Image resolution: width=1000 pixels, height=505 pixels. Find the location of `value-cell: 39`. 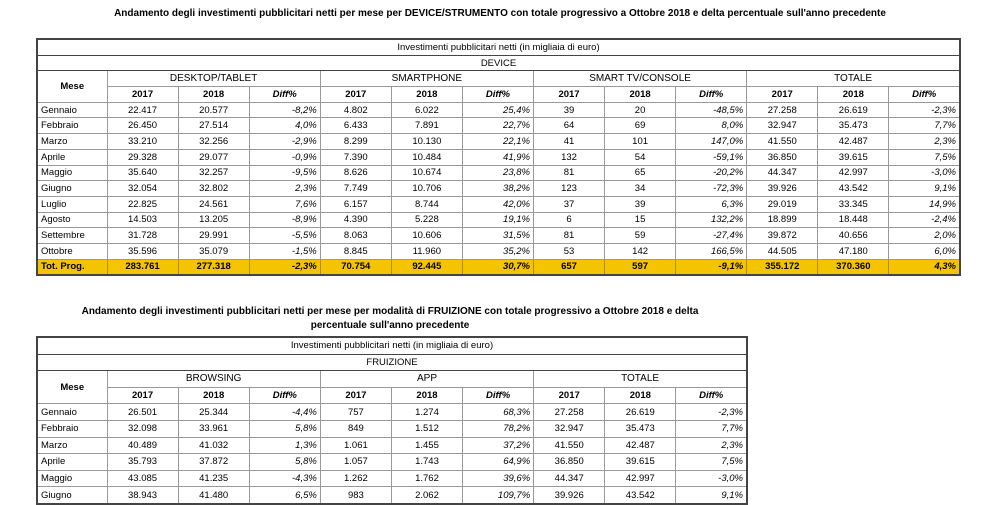

value-cell: 39 is located at coordinates (569, 110).